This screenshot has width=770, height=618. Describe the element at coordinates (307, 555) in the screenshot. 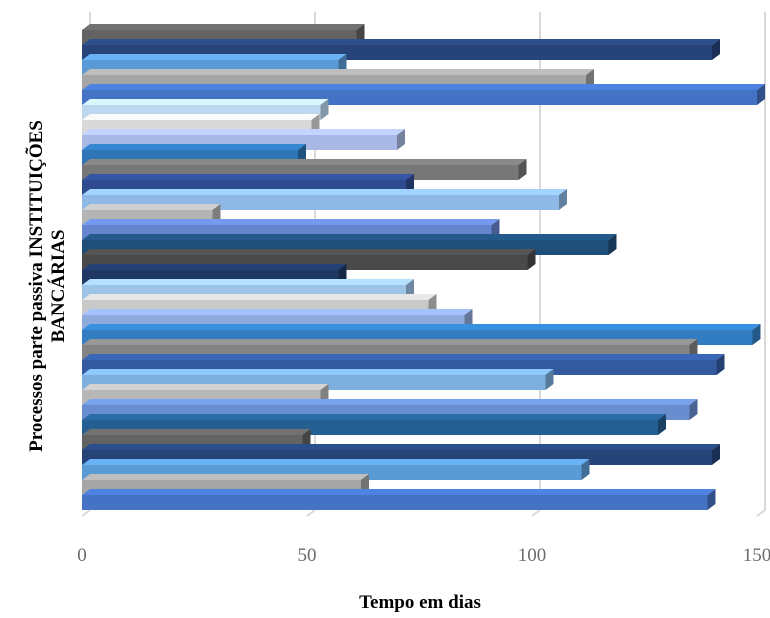

I see `x-tick-label: 50` at that location.